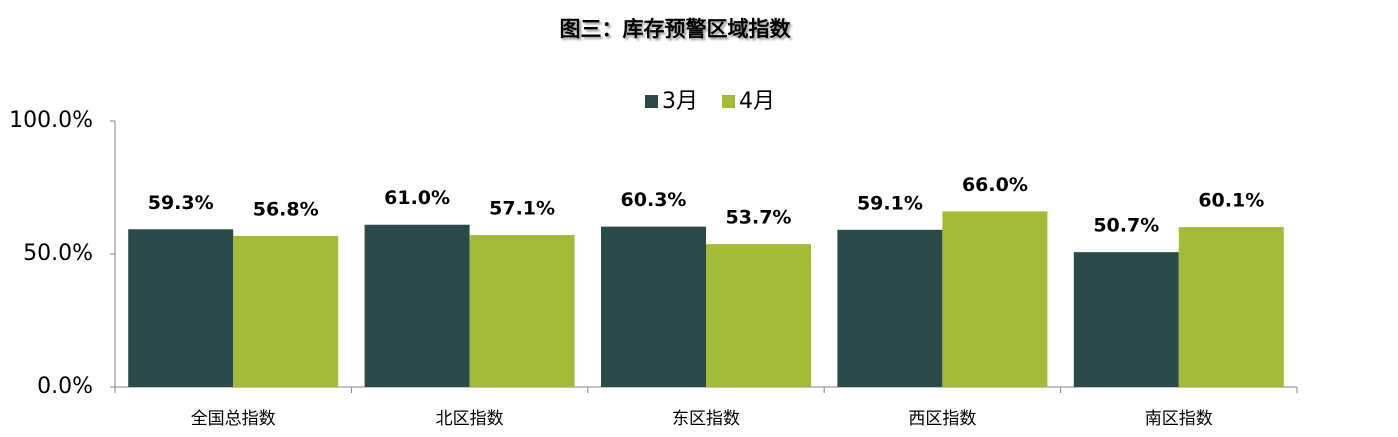 This screenshot has height=437, width=1398. I want to click on value-label: 59.3%, so click(181, 203).